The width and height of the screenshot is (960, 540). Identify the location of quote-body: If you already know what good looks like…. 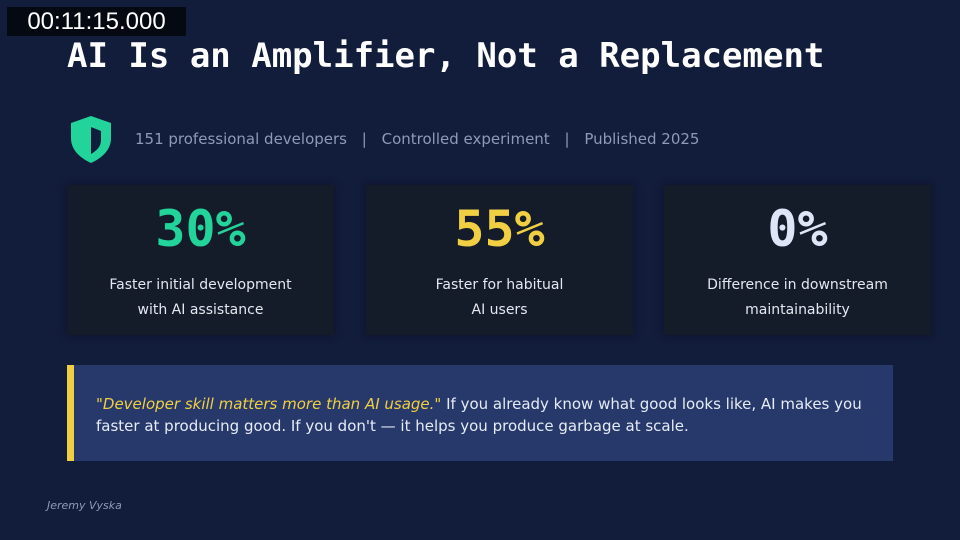
(479, 415).